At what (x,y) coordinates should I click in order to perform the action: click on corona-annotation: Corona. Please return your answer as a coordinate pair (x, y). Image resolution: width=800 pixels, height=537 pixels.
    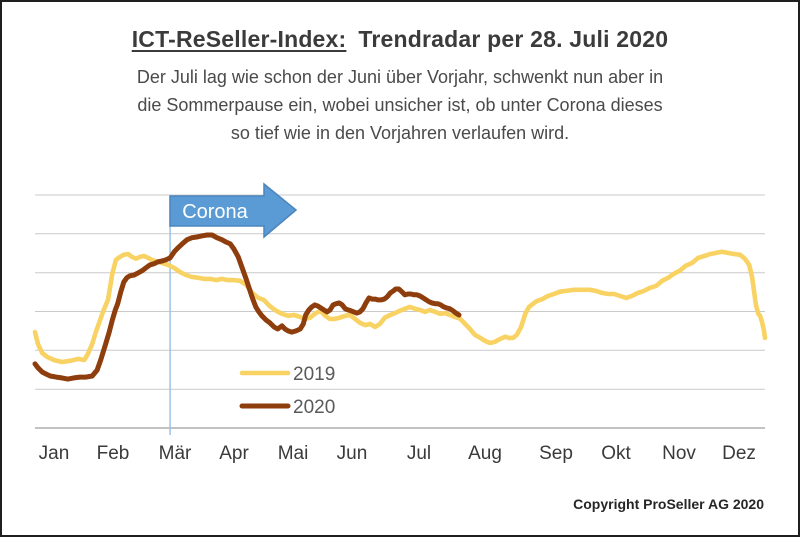
    Looking at the image, I should click on (233, 210).